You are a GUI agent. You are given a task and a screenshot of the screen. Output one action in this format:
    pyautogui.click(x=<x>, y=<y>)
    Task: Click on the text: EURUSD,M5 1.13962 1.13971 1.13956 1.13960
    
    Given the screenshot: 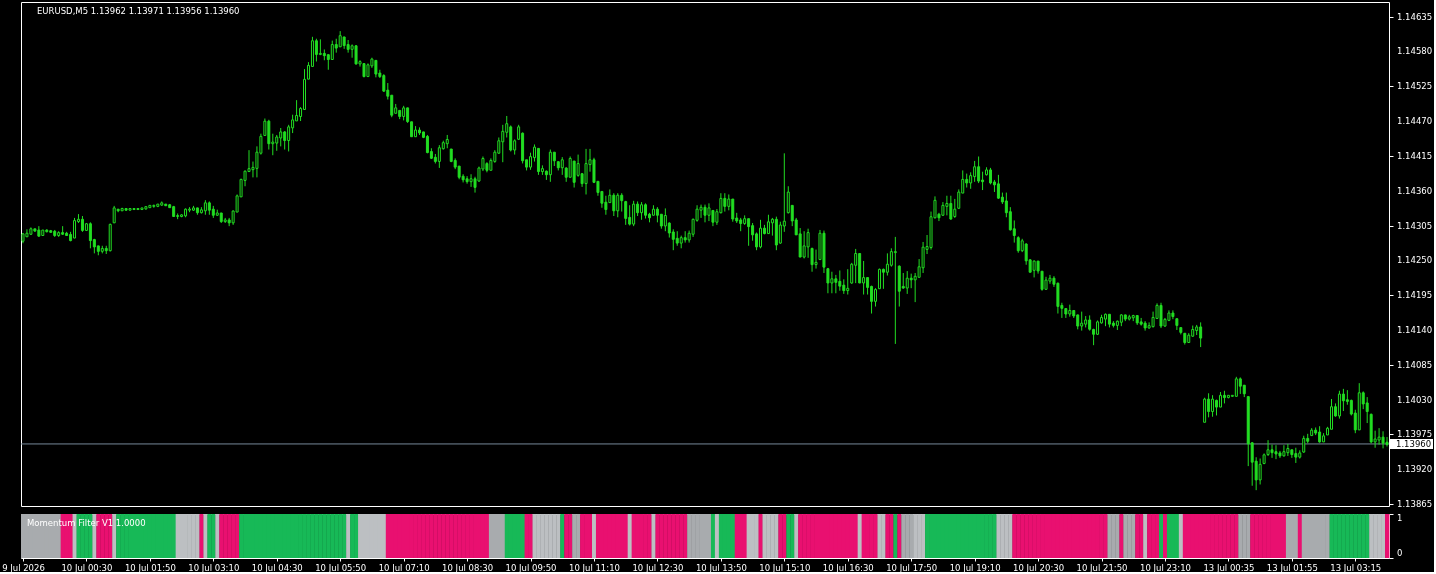 What is the action you would take?
    pyautogui.click(x=138, y=11)
    